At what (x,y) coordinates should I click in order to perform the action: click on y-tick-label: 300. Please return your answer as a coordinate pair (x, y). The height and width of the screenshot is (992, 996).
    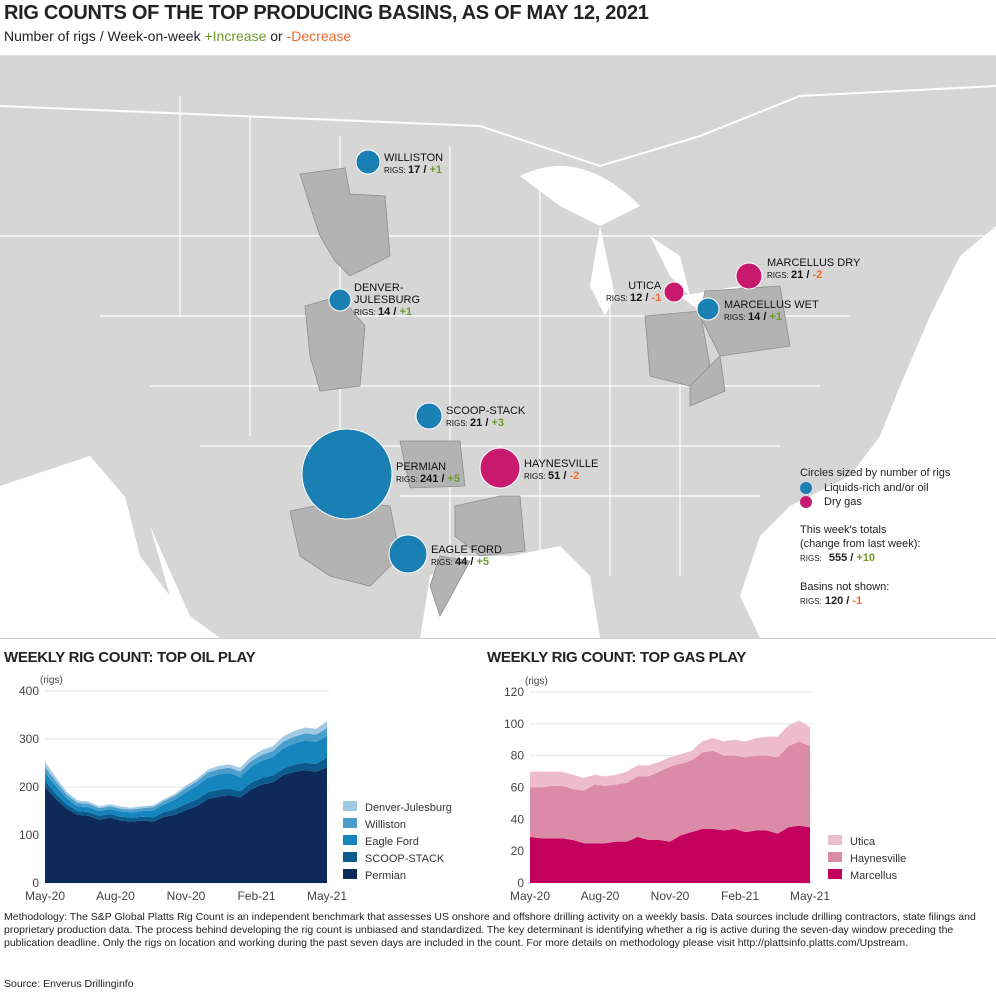
    Looking at the image, I should click on (29, 739).